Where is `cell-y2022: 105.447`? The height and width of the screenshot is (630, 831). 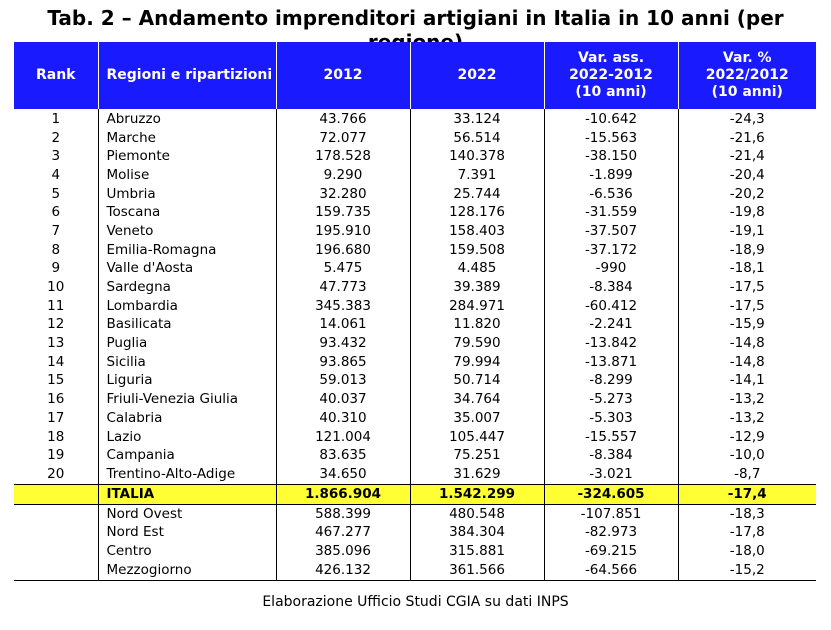
cell-y2022: 105.447 is located at coordinates (477, 437).